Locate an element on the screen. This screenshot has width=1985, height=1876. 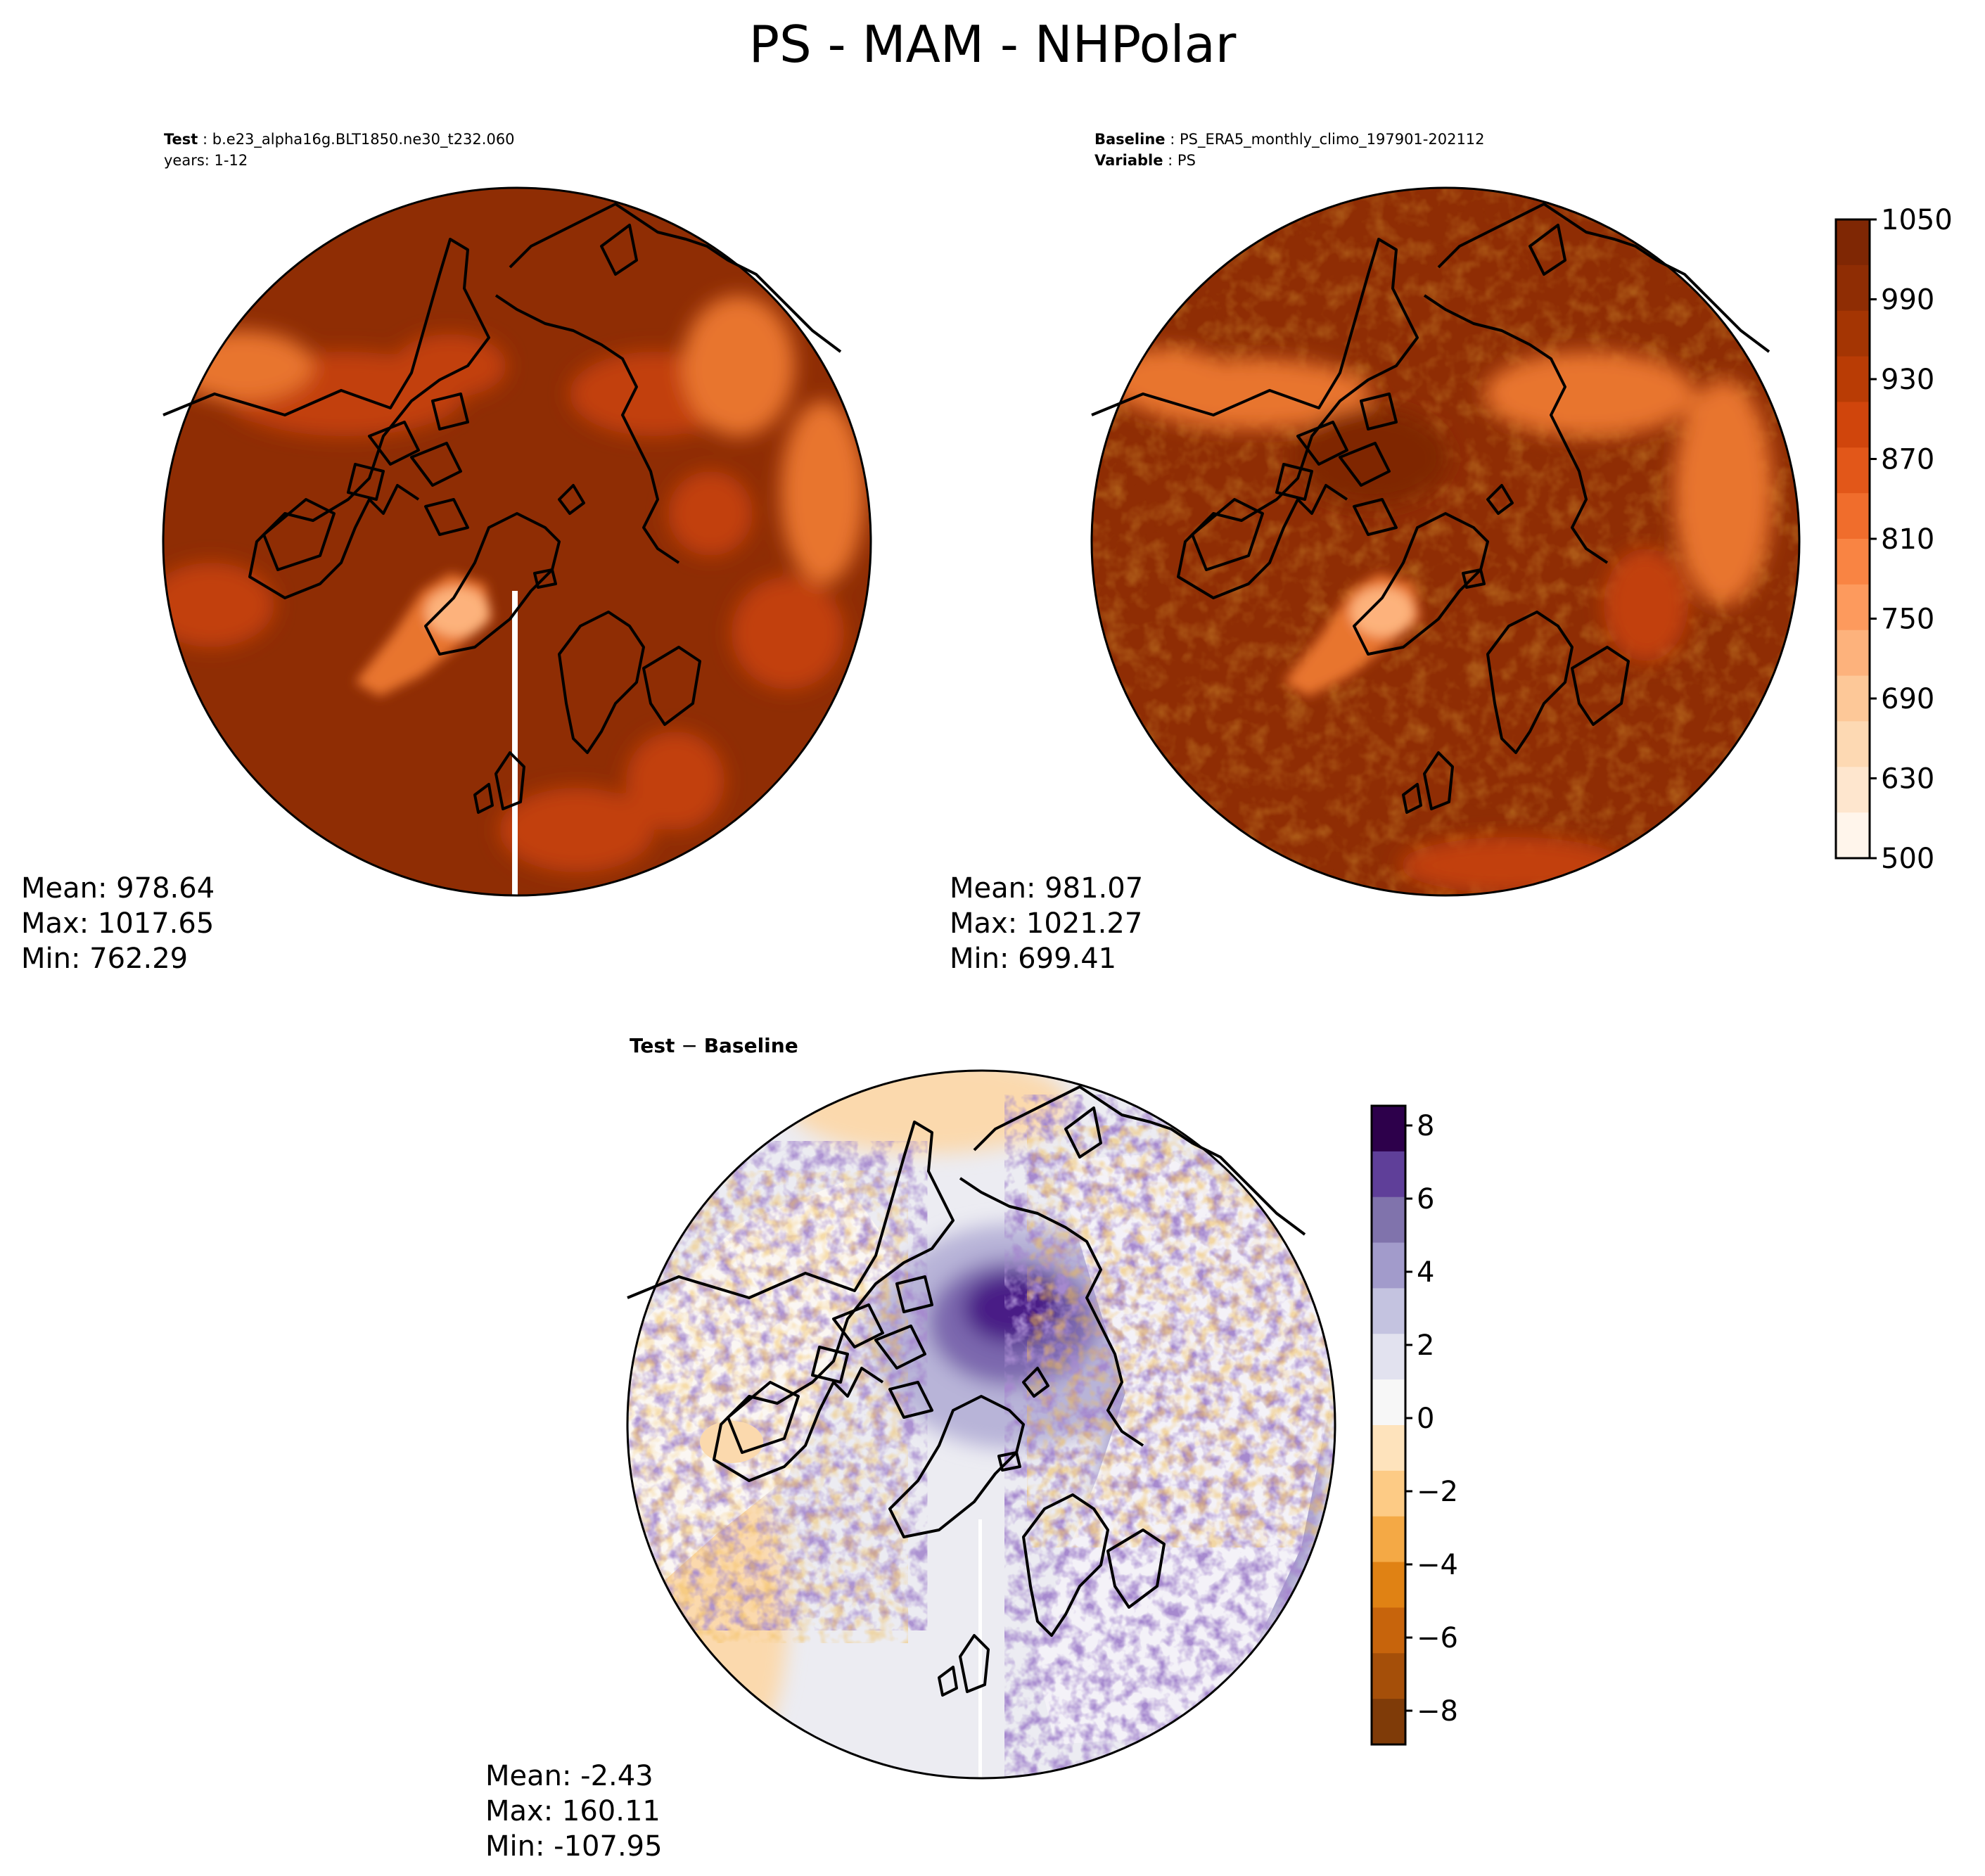
baseline-max: Max: 1021.27 is located at coordinates (1046, 923).